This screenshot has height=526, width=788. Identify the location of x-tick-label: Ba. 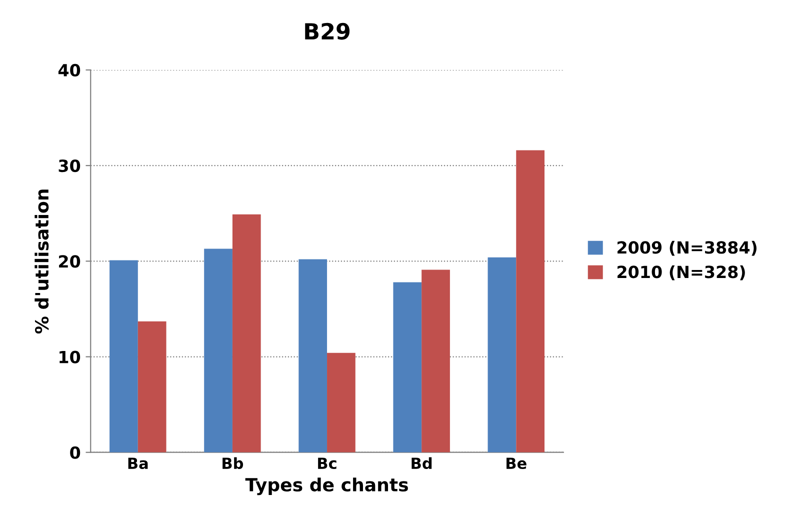
(138, 464).